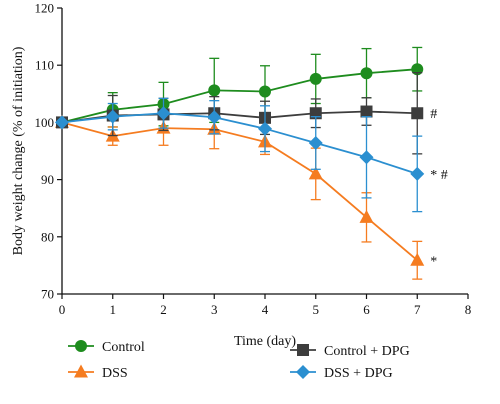 The image size is (500, 404). Describe the element at coordinates (115, 373) in the screenshot. I see `legend-label: DSS` at that location.